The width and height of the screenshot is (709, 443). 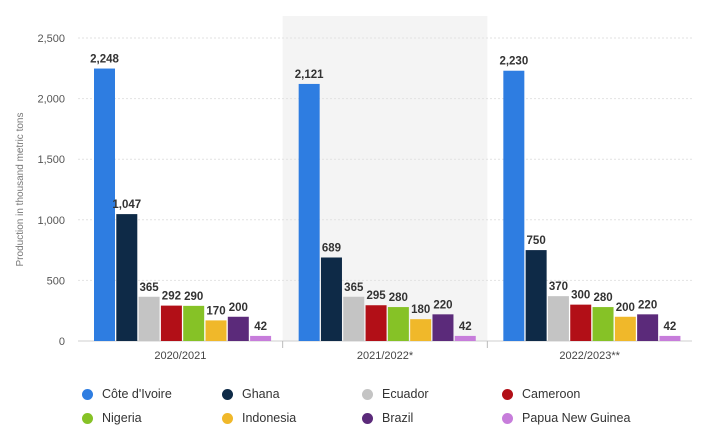 What do you see at coordinates (551, 394) in the screenshot?
I see `legend-label: Cameroon` at bounding box center [551, 394].